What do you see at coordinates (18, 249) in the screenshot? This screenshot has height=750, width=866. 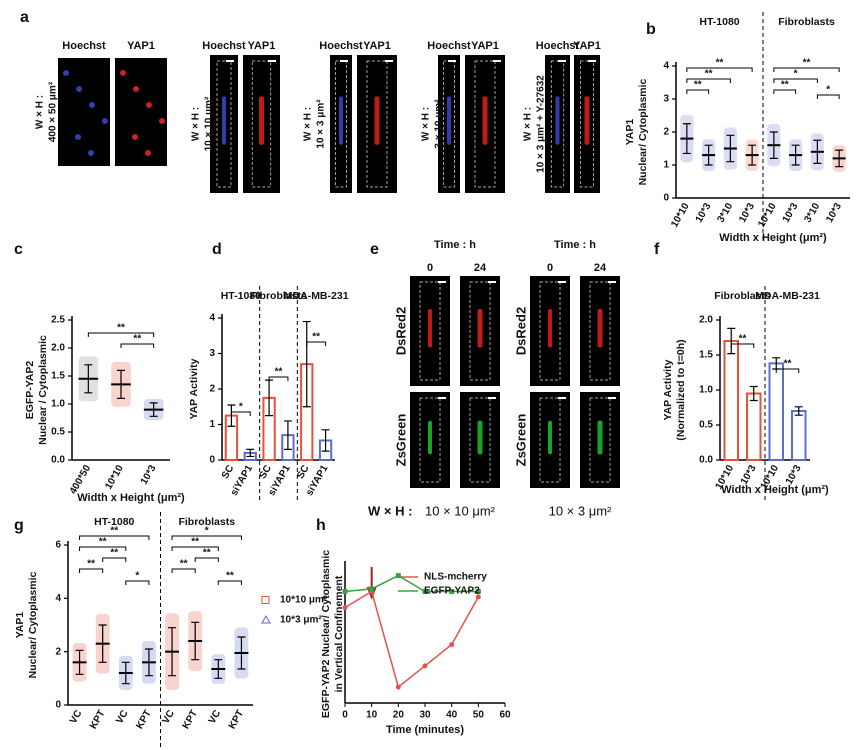 I see `panel-label: c` at bounding box center [18, 249].